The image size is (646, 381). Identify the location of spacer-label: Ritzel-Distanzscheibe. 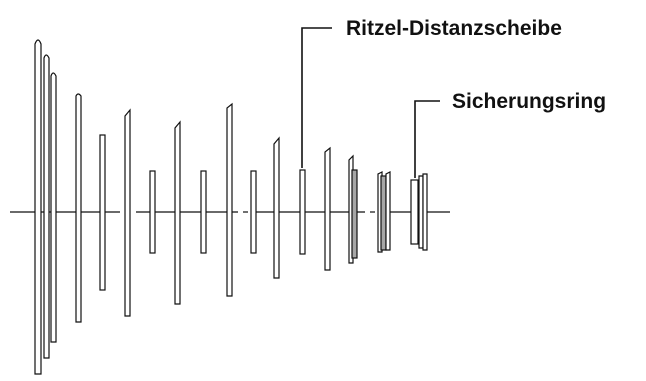
(454, 28).